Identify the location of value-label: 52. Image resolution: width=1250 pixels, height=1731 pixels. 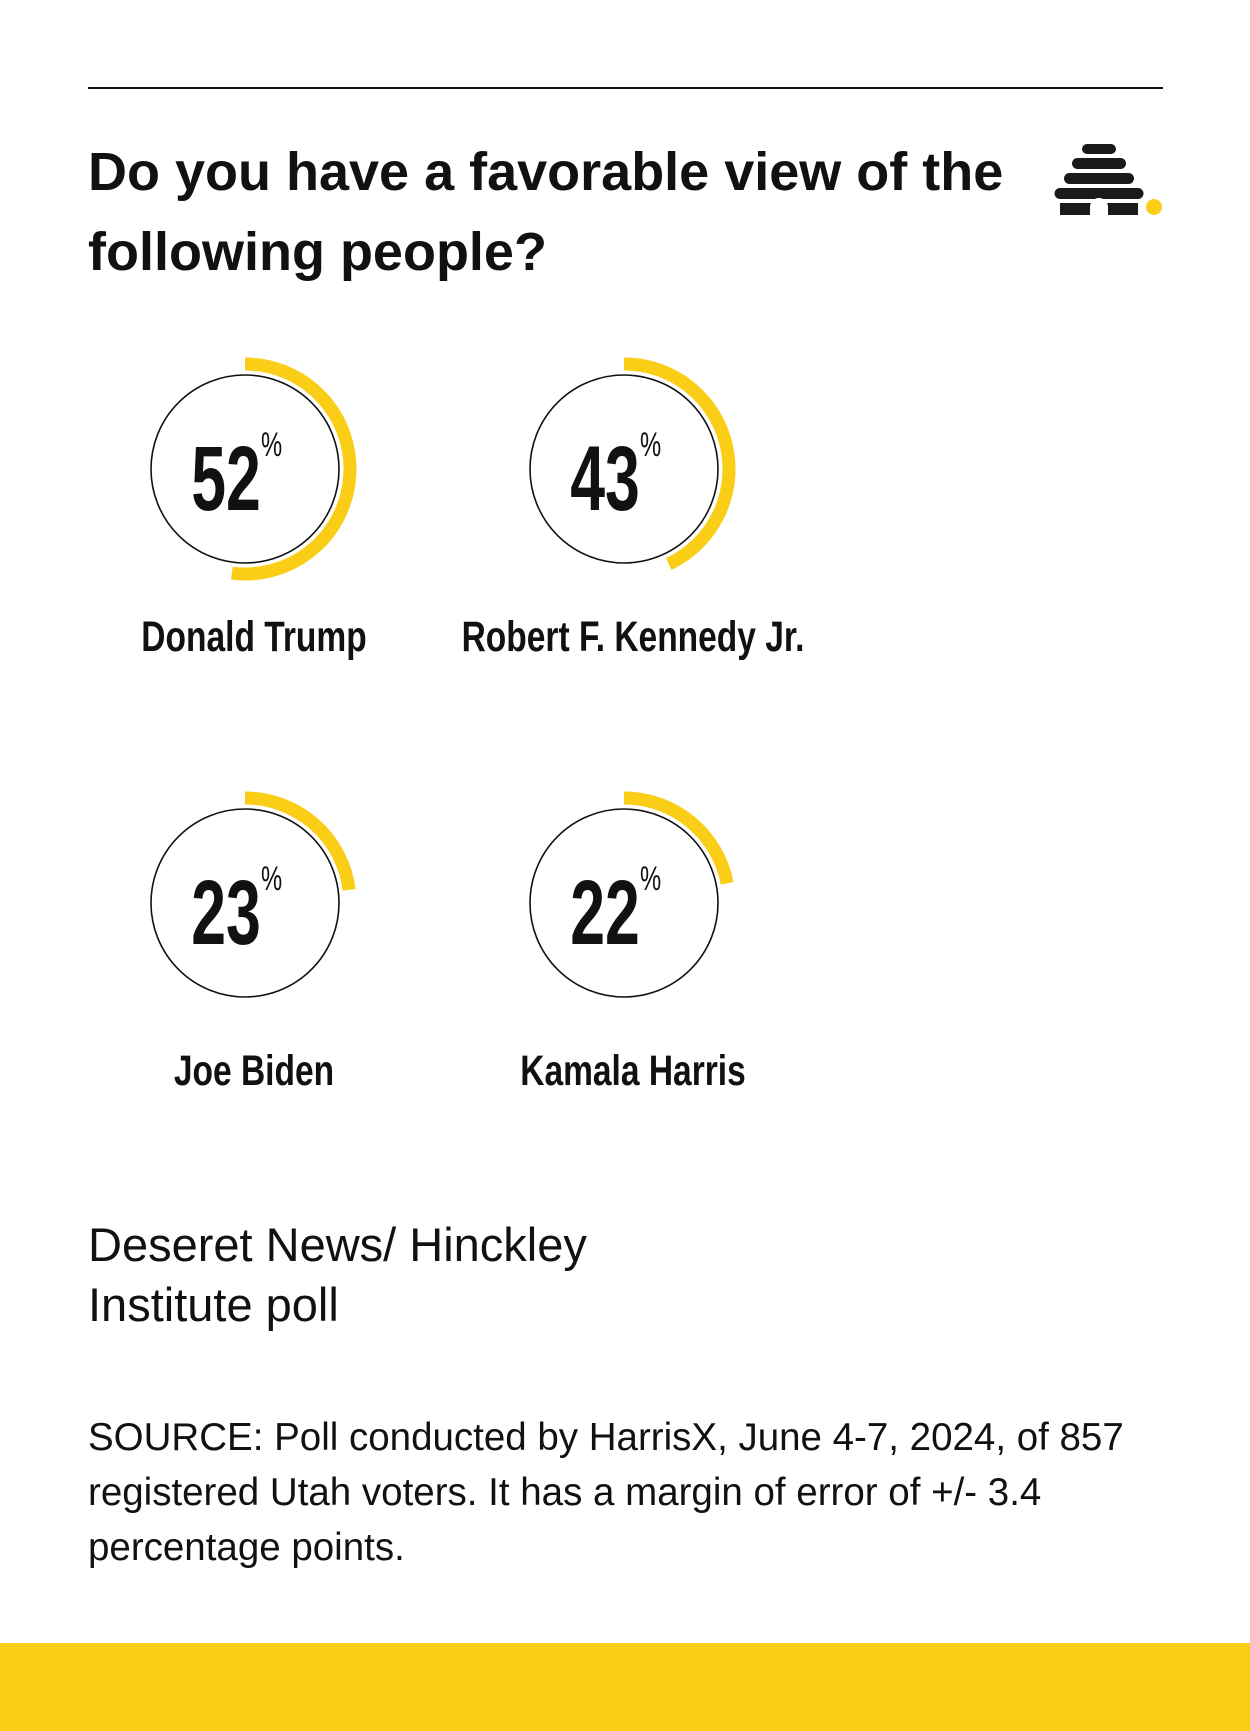
(226, 478).